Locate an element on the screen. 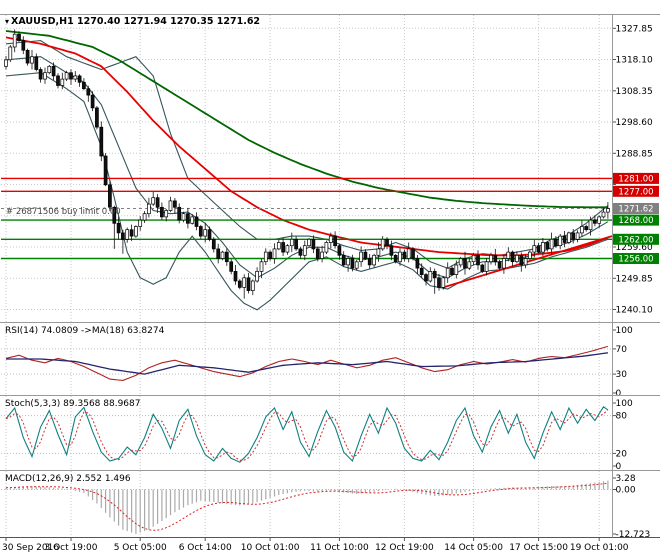 The width and height of the screenshot is (660, 560). svg-text: 1268.00 is located at coordinates (635, 221).